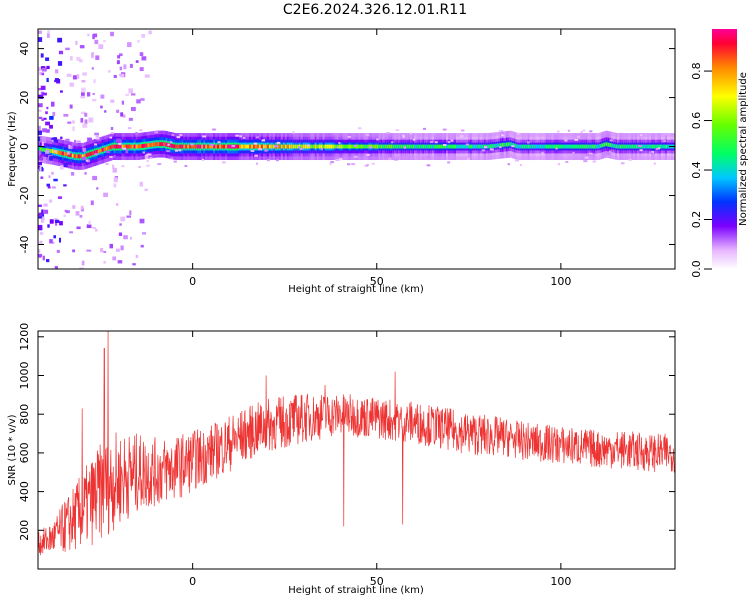 This screenshot has width=750, height=600. What do you see at coordinates (24, 196) in the screenshot?
I see `spectrogram-ytick-label: -20` at bounding box center [24, 196].